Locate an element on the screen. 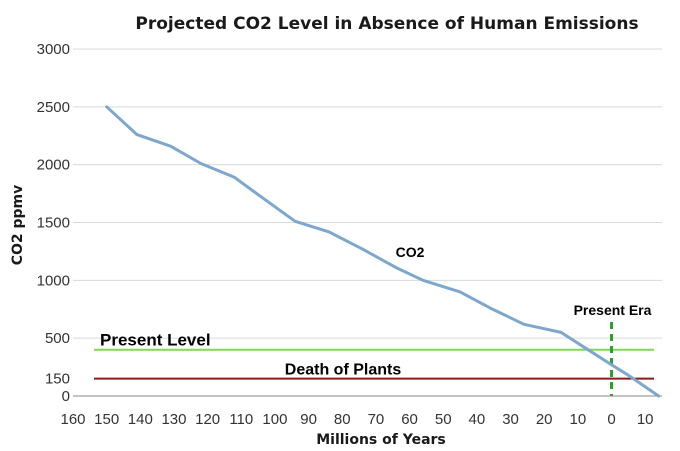 The height and width of the screenshot is (451, 680). x-tick-label: 80 is located at coordinates (342, 419).